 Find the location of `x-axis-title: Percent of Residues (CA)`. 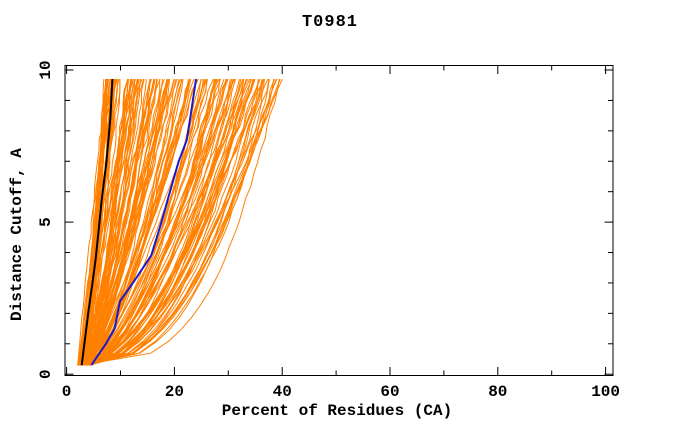

x-axis-title: Percent of Residues (CA) is located at coordinates (337, 411).